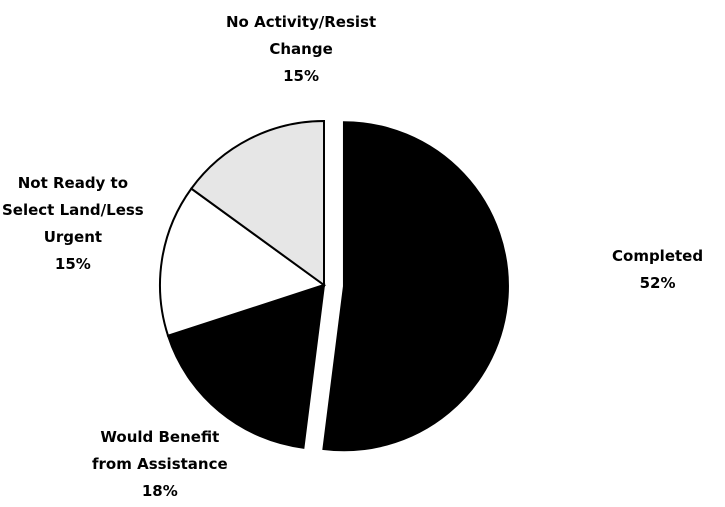  Describe the element at coordinates (246, 366) in the screenshot. I see `pie-slice-would-benefit-from-assistance` at that location.